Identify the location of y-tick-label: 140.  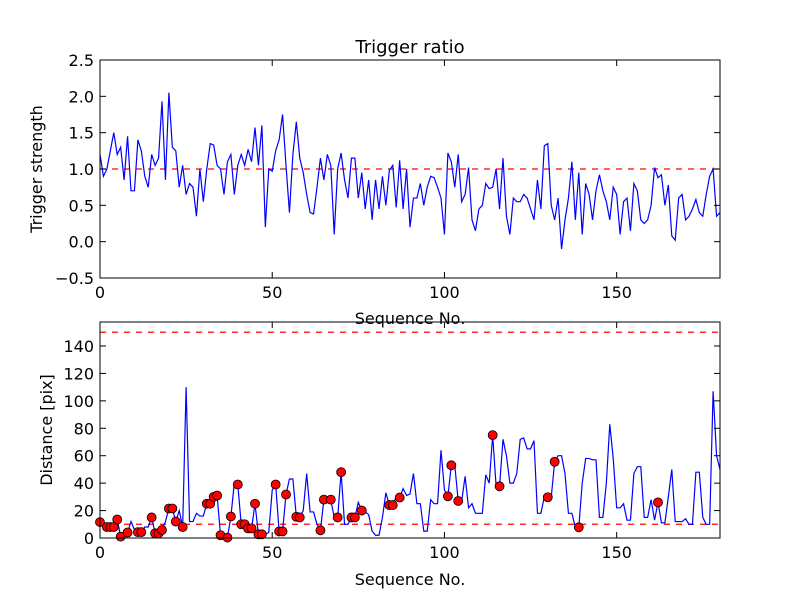
(78, 346).